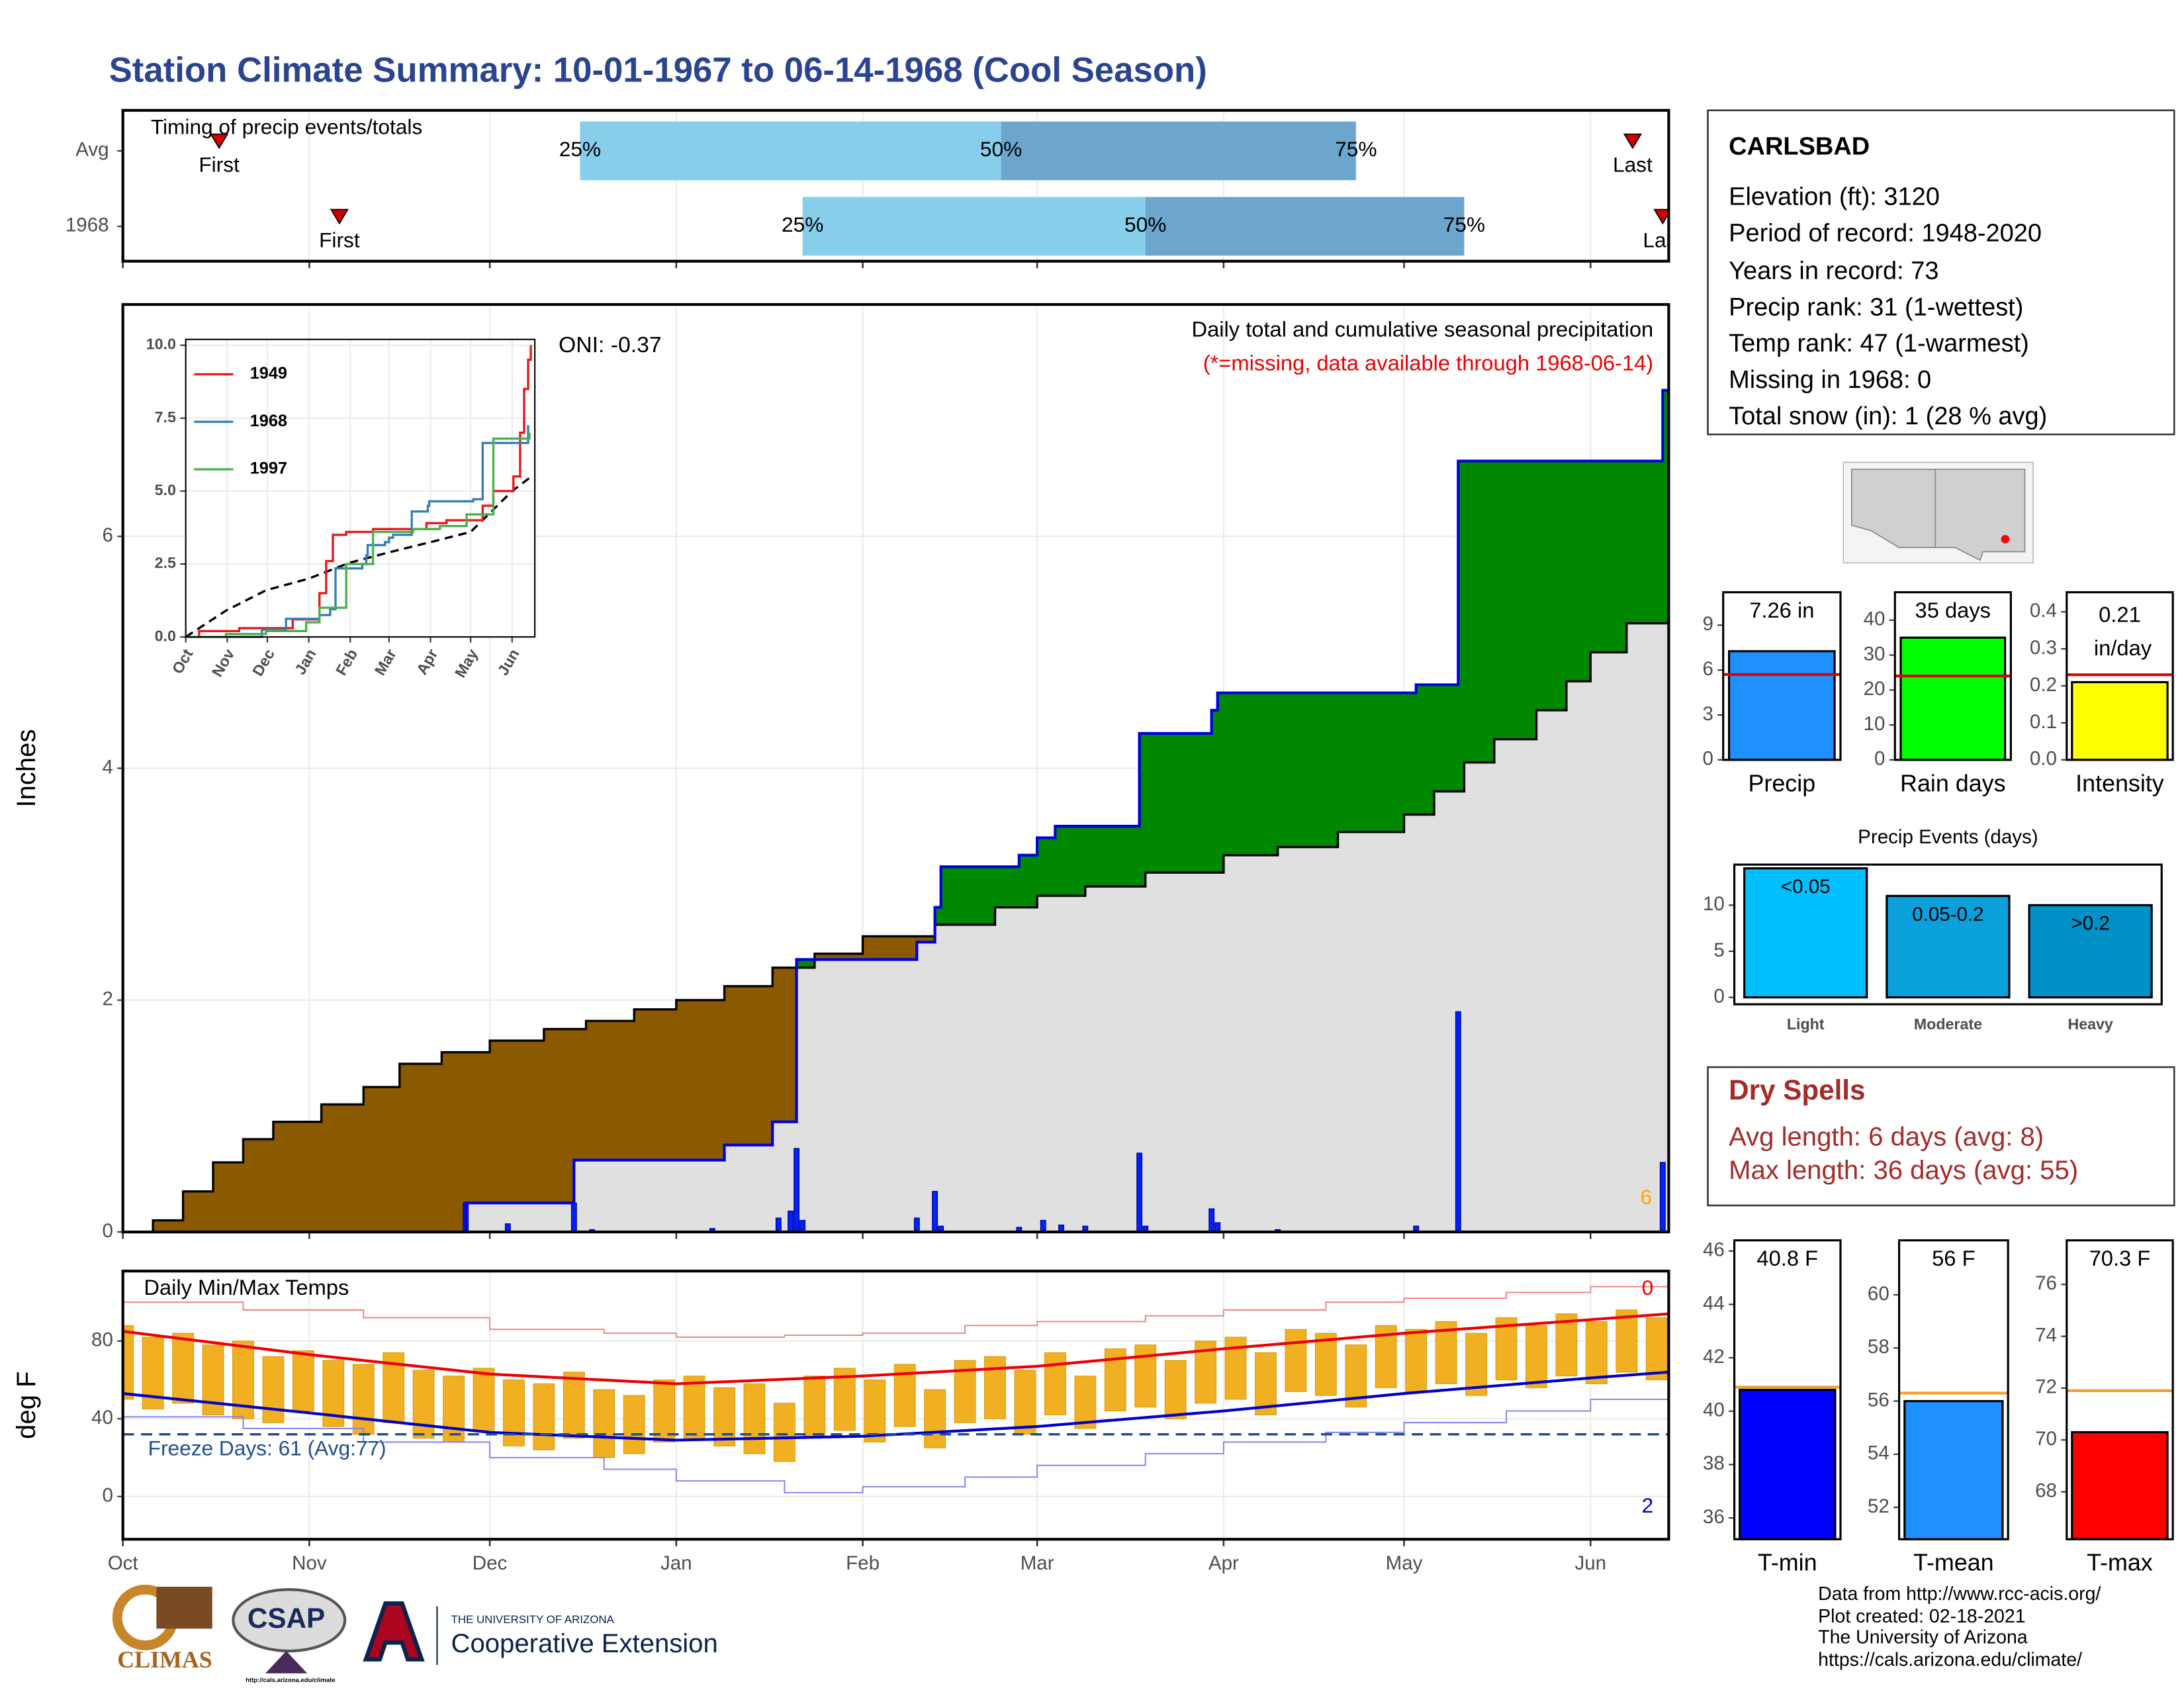  Describe the element at coordinates (1714, 1517) in the screenshot. I see `y-tick-label: 36` at that location.